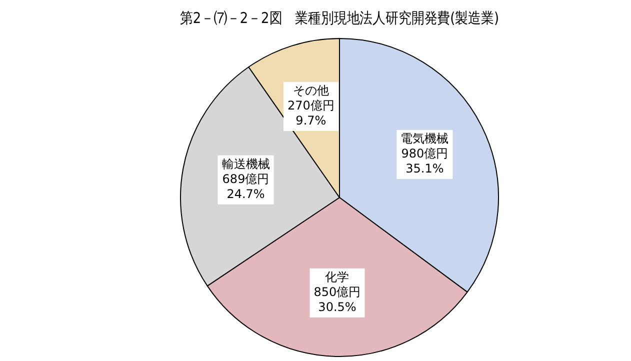 The width and height of the screenshot is (631, 361). What do you see at coordinates (337, 277) in the screenshot?
I see `slice-label: 化学` at bounding box center [337, 277].